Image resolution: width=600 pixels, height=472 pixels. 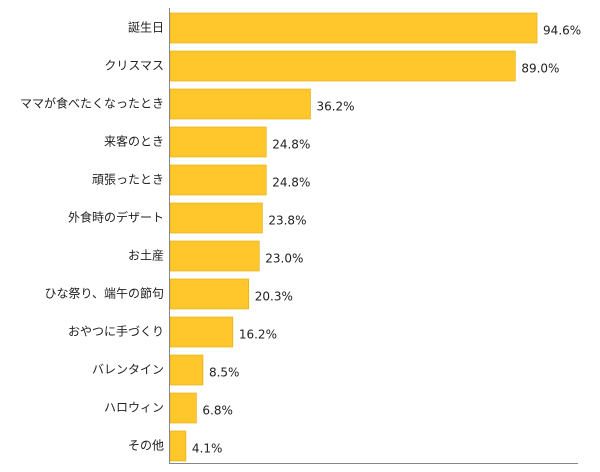 What do you see at coordinates (134, 66) in the screenshot?
I see `category-label: クリスマス` at bounding box center [134, 66].